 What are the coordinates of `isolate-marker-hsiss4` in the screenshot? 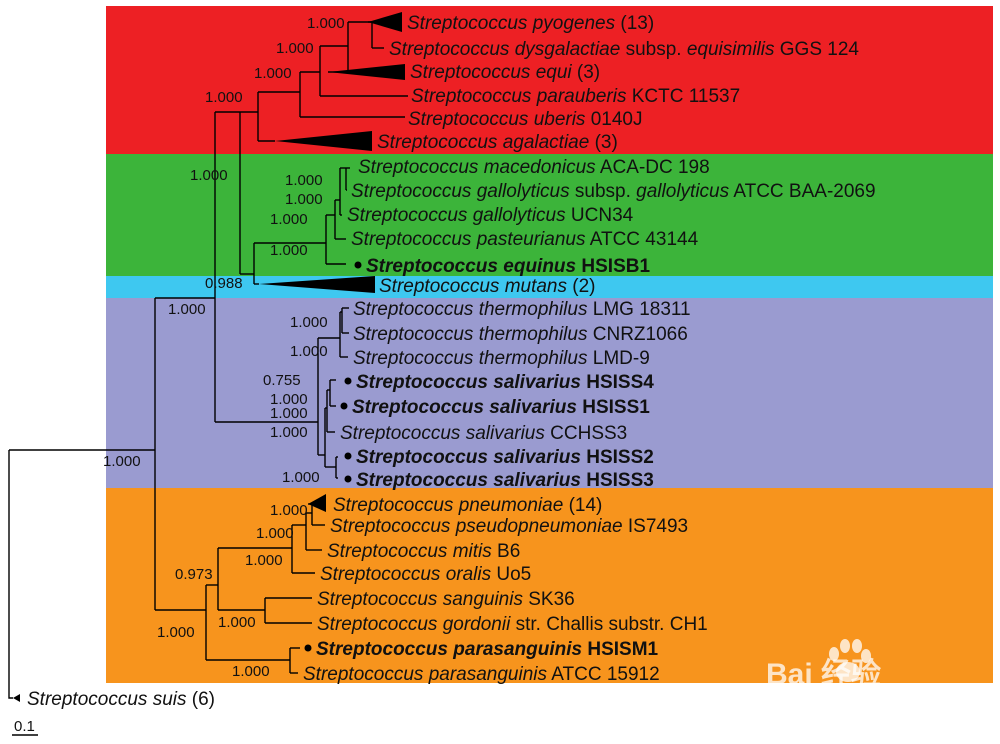 It's located at (348, 381).